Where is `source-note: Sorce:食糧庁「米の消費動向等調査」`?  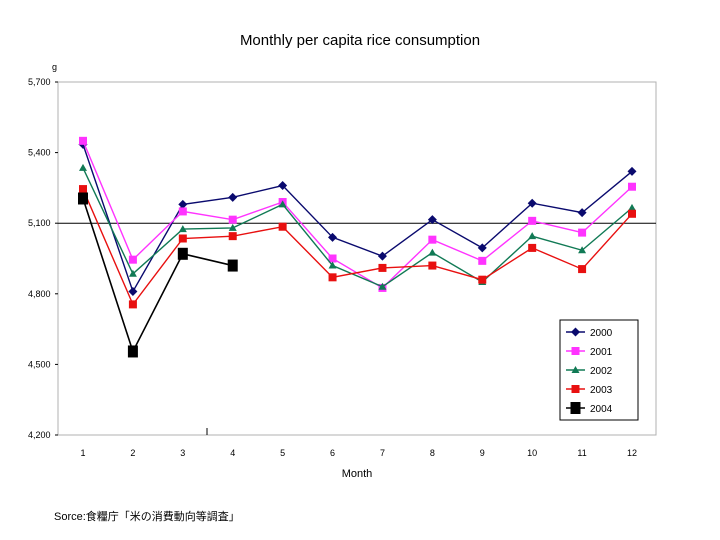 source-note: Sorce:食糧庁「米の消費動向等調査」 is located at coordinates (147, 517).